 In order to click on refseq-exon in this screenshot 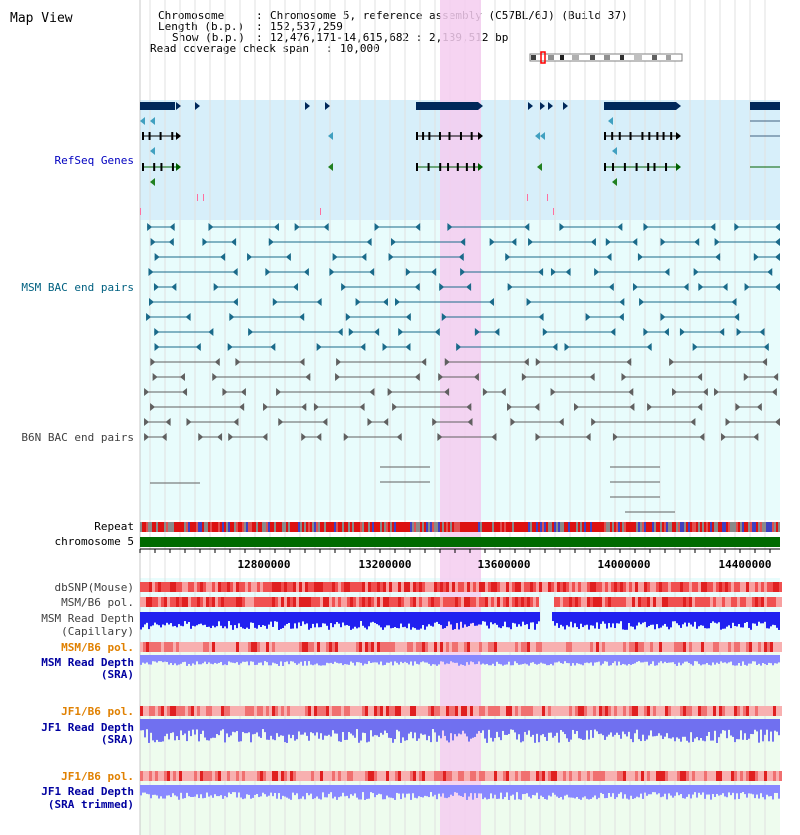, I will do `click(417, 167)`.